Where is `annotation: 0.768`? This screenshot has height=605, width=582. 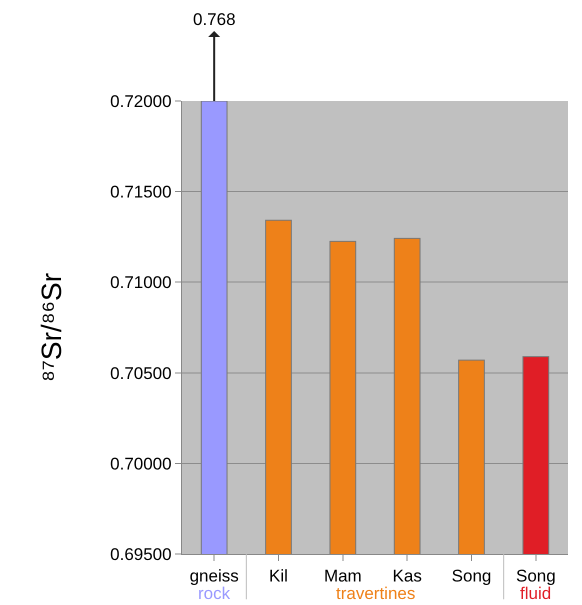 annotation: 0.768 is located at coordinates (214, 19).